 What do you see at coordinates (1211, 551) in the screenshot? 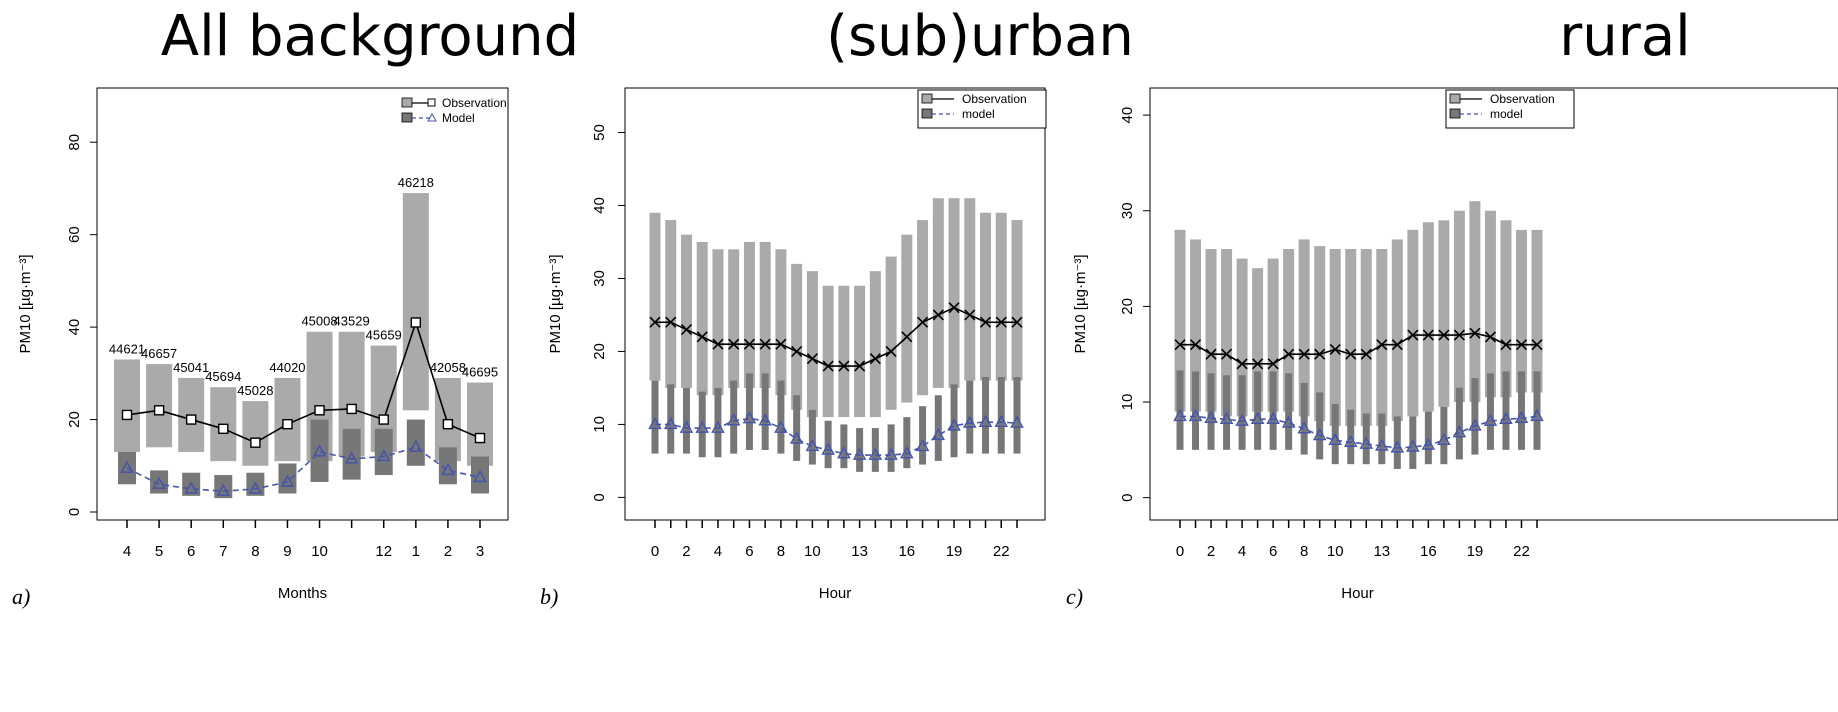
I see `x-tick-label: 2` at bounding box center [1211, 551].